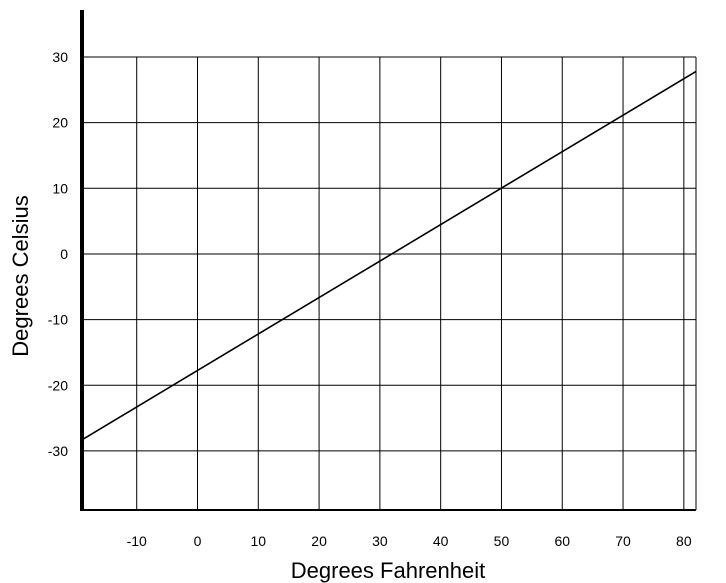 Image resolution: width=726 pixels, height=583 pixels. What do you see at coordinates (380, 541) in the screenshot?
I see `x-tick-label: 30` at bounding box center [380, 541].